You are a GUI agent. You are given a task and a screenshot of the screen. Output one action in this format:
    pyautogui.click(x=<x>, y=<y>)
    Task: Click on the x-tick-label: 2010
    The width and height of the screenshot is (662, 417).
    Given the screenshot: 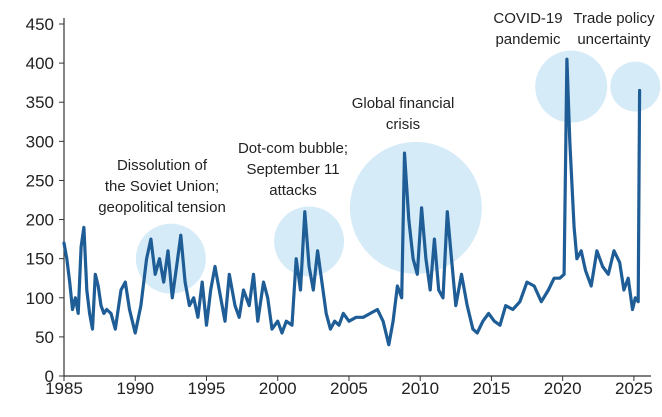 What is the action you would take?
    pyautogui.click(x=420, y=388)
    